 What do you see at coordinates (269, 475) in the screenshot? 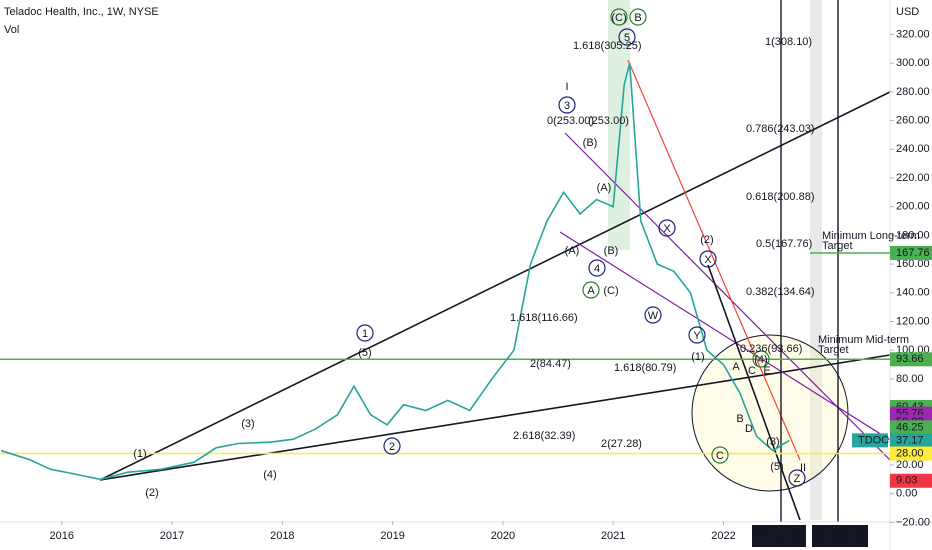
I see `wave-label: (4)` at bounding box center [269, 475].